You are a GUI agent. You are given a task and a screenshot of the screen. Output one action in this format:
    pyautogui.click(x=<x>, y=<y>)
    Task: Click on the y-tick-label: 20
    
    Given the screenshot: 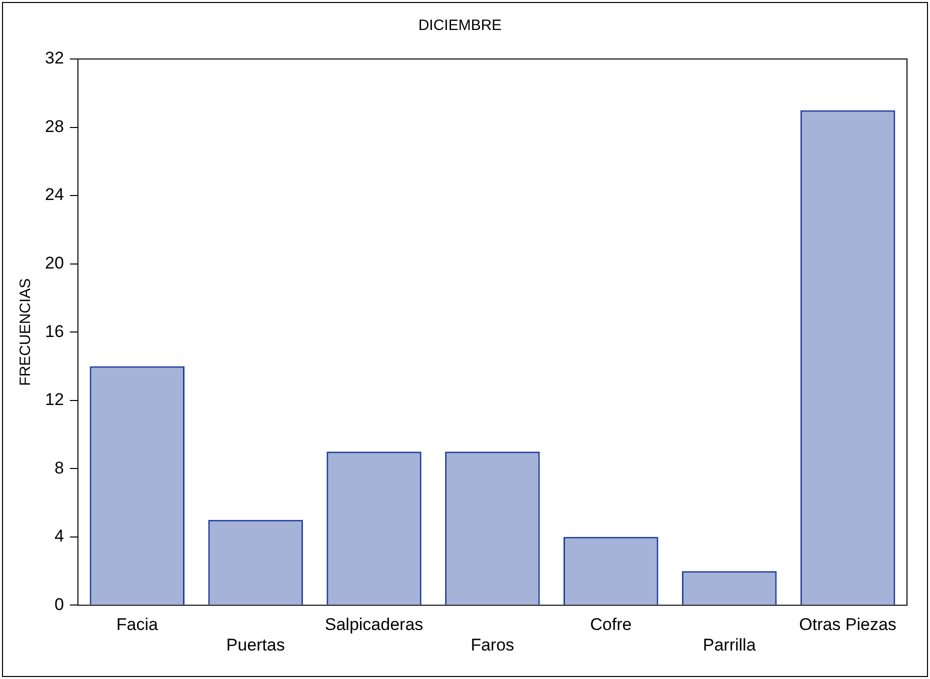 What is the action you would take?
    pyautogui.click(x=54, y=263)
    